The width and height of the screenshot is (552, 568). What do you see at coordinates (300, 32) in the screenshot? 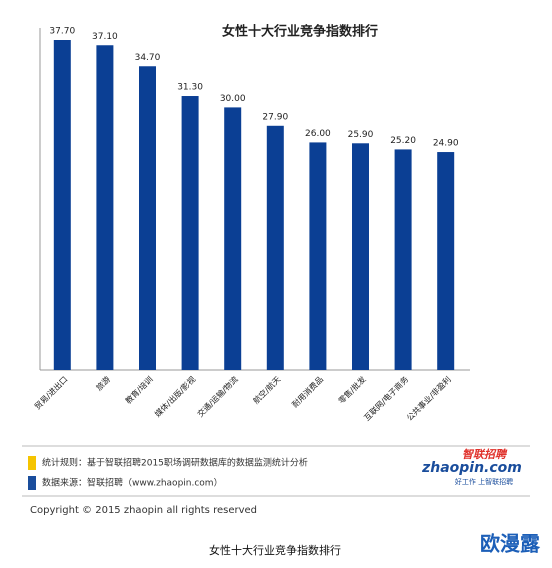
I see `chart-title: 女性十大行业竞争指数排行` at bounding box center [300, 32].